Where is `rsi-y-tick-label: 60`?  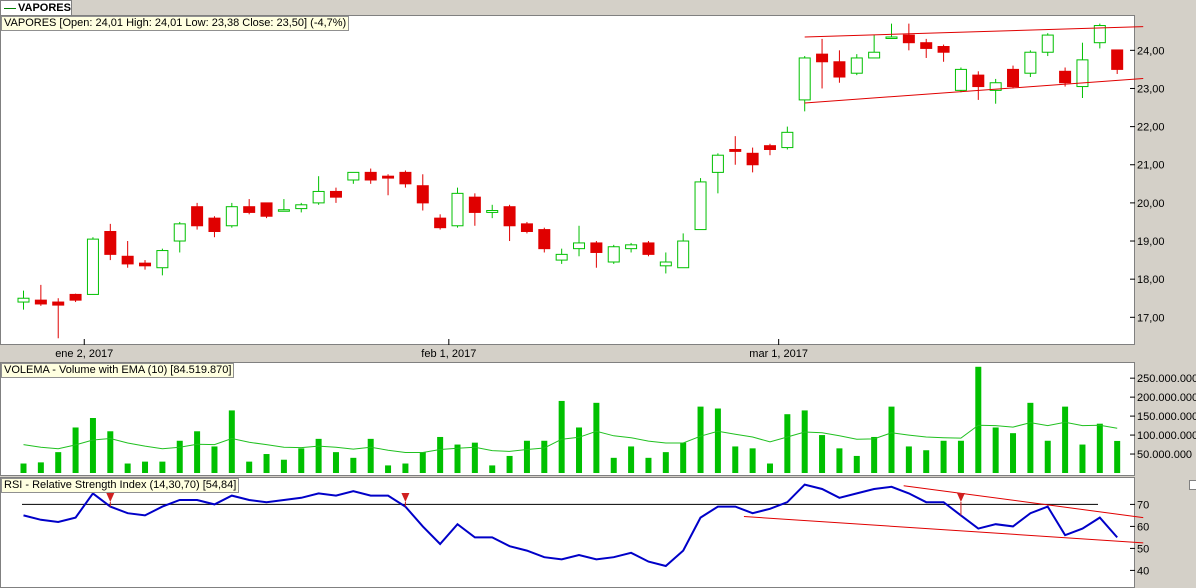
rsi-y-tick-label: 60 is located at coordinates (1143, 527).